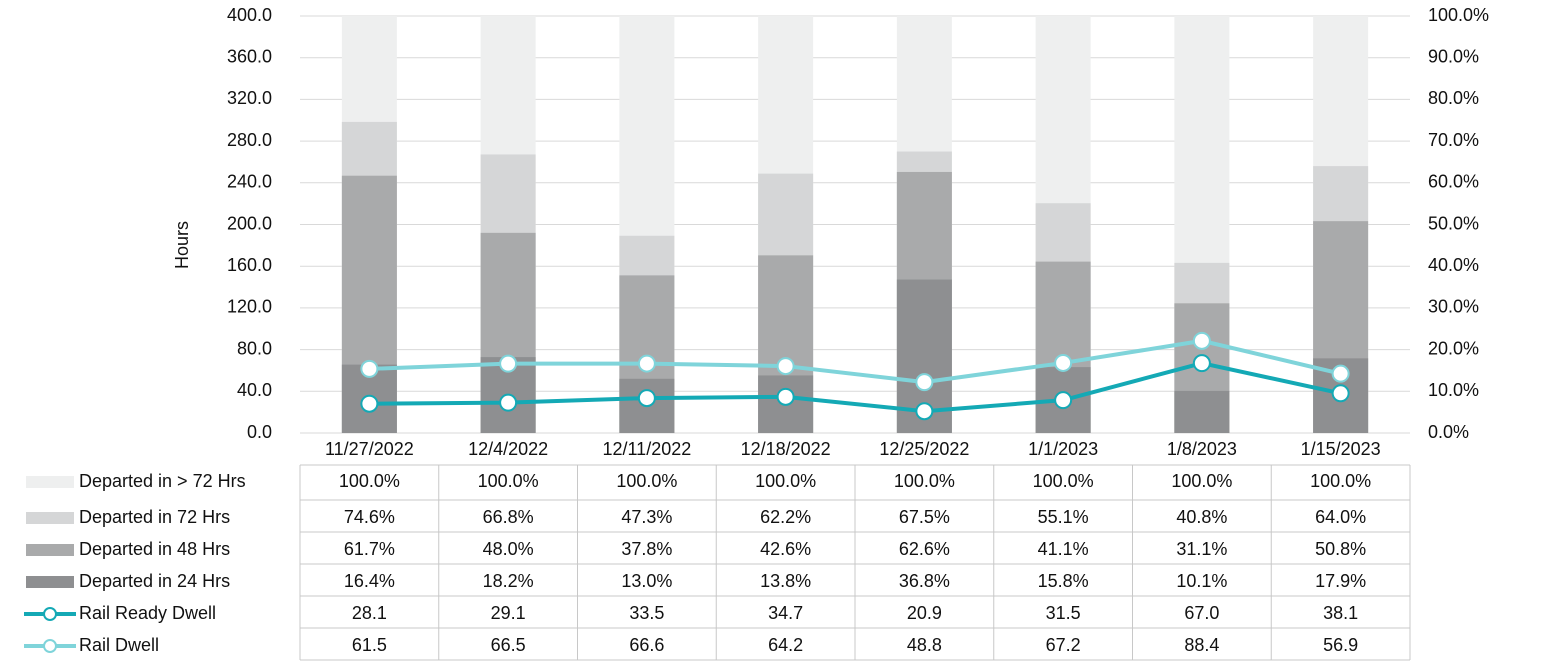  What do you see at coordinates (369, 613) in the screenshot?
I see `table-value: 28.1` at bounding box center [369, 613].